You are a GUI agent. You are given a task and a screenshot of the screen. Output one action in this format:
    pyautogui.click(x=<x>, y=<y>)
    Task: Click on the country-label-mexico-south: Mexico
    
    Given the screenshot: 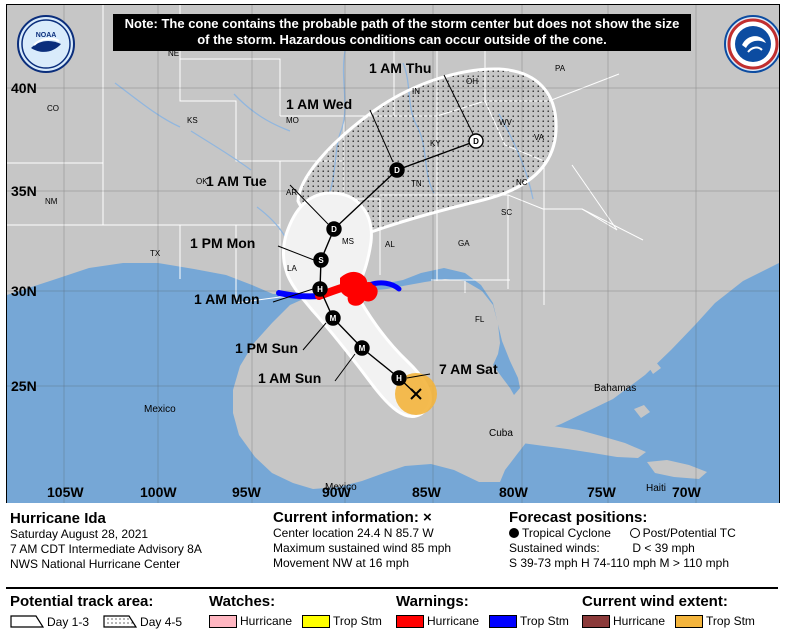 What is the action you would take?
    pyautogui.click(x=341, y=487)
    